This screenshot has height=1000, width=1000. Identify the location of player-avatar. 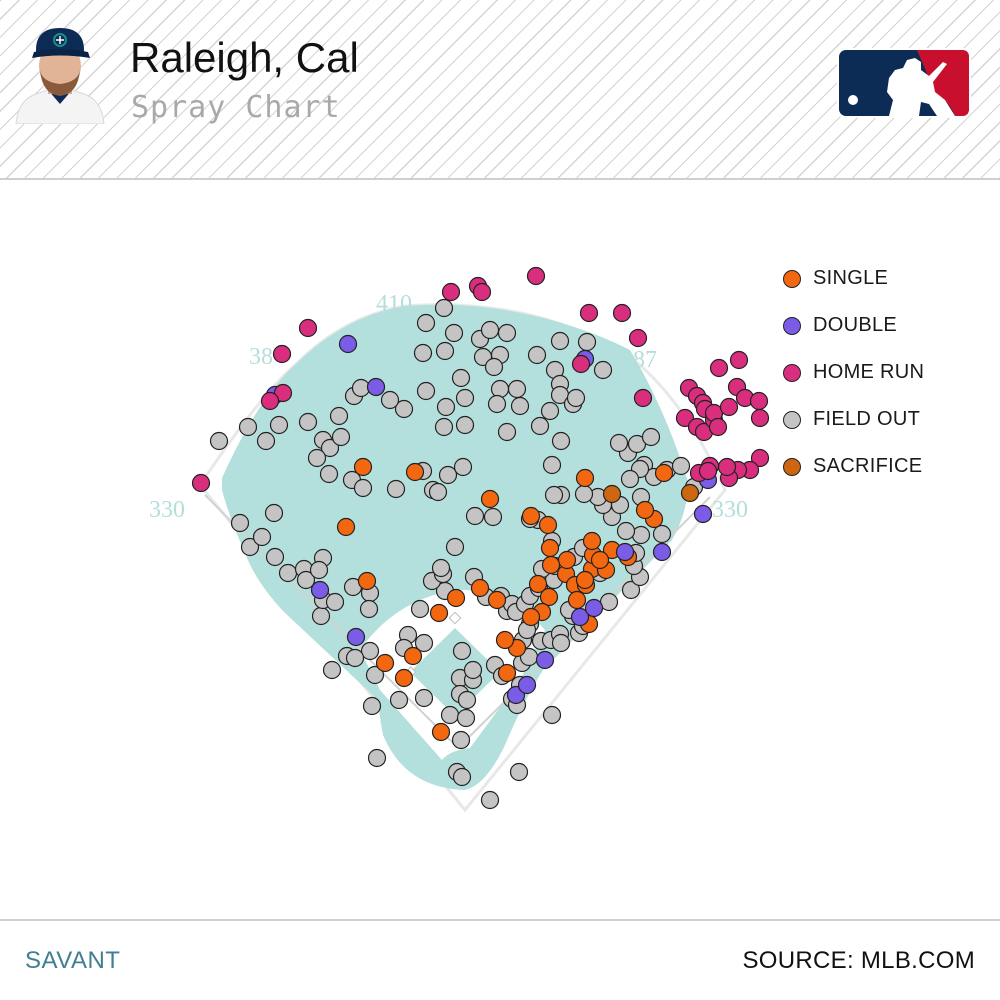
(60, 72).